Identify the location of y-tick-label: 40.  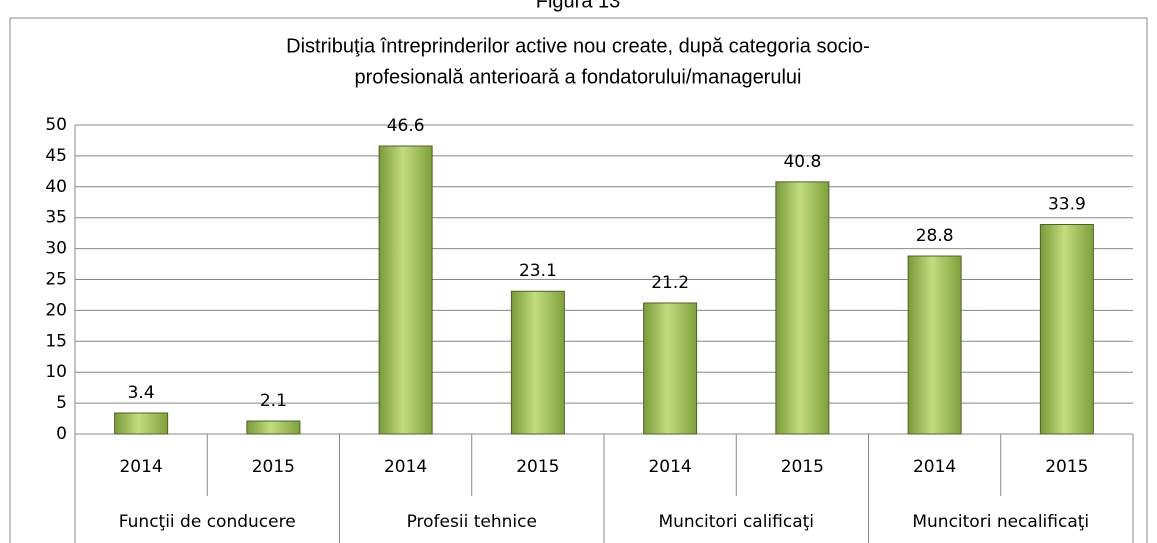
(56, 187).